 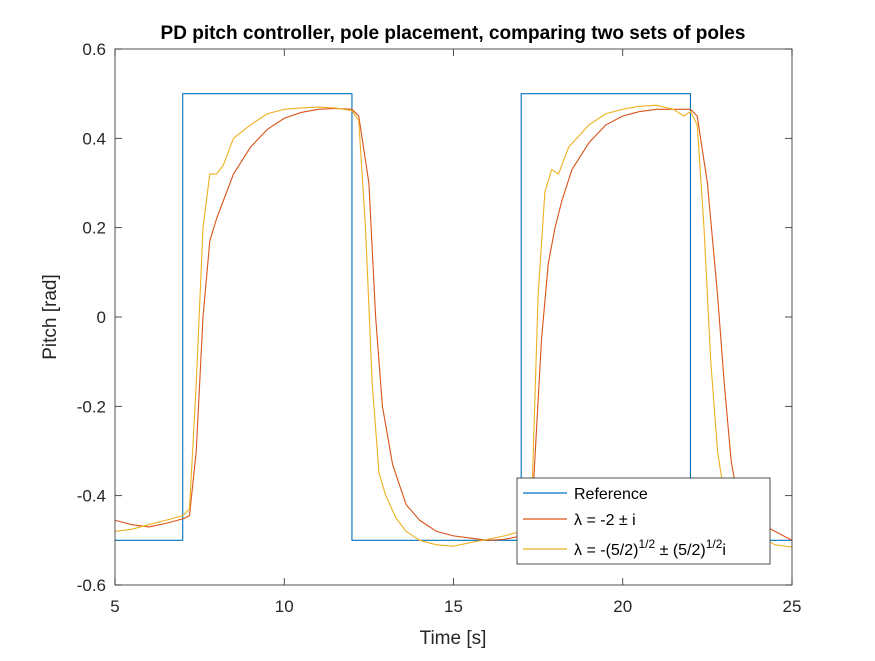 What do you see at coordinates (101, 317) in the screenshot?
I see `y-tick-label: 0` at bounding box center [101, 317].